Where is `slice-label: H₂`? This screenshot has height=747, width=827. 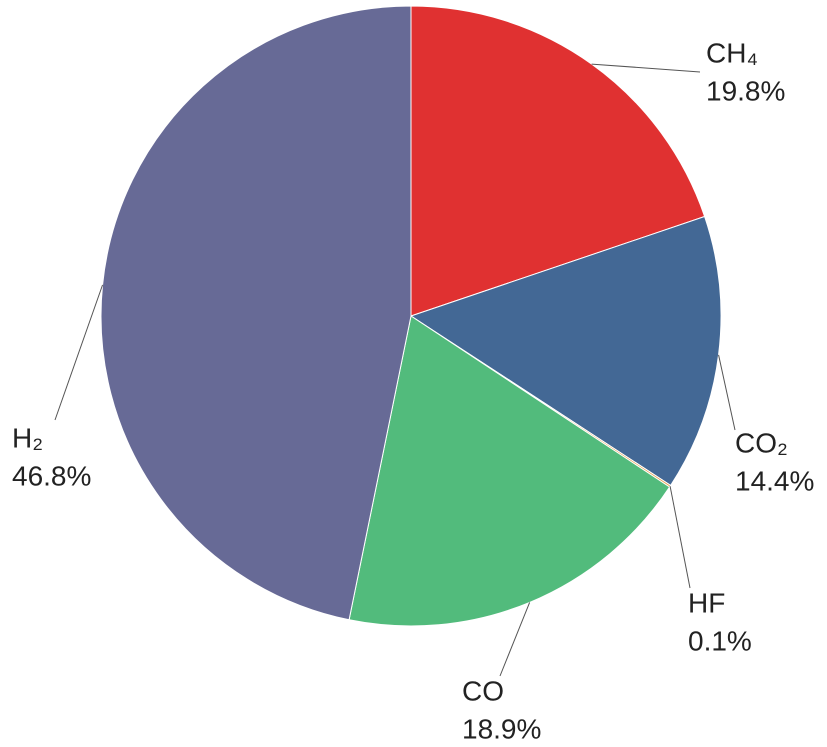
slice-label: H₂ is located at coordinates (27, 437).